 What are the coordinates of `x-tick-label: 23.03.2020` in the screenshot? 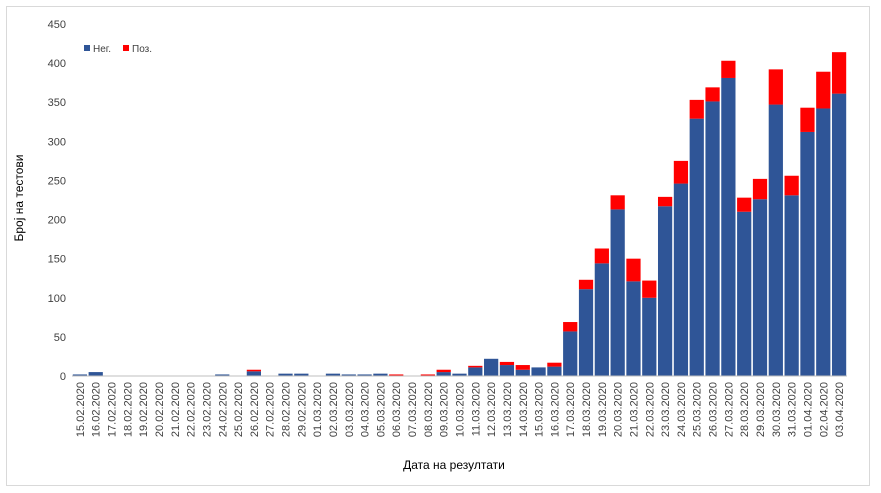 It's located at (666, 409).